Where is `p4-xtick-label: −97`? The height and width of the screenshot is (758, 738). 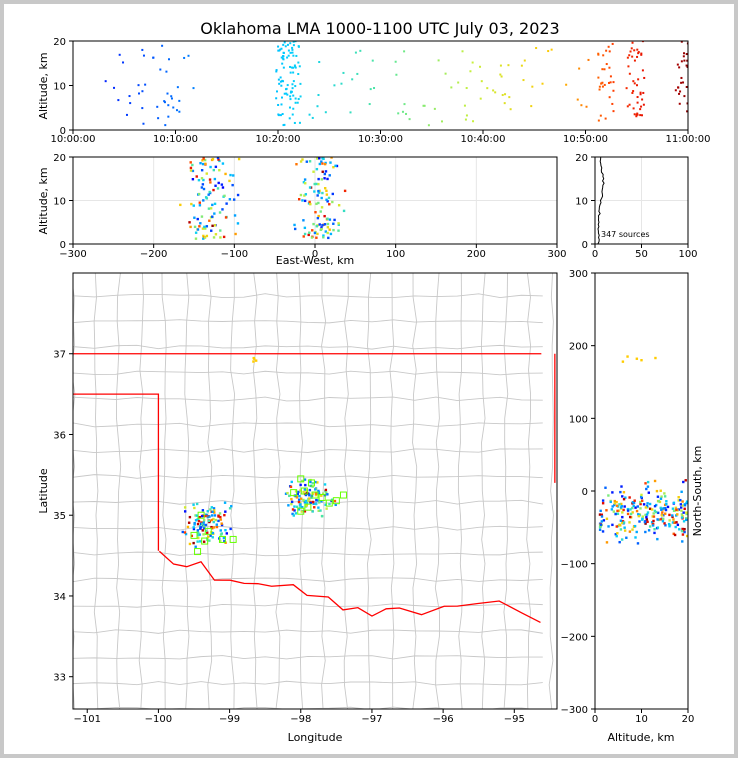 p4-xtick-label: −97 is located at coordinates (371, 719).